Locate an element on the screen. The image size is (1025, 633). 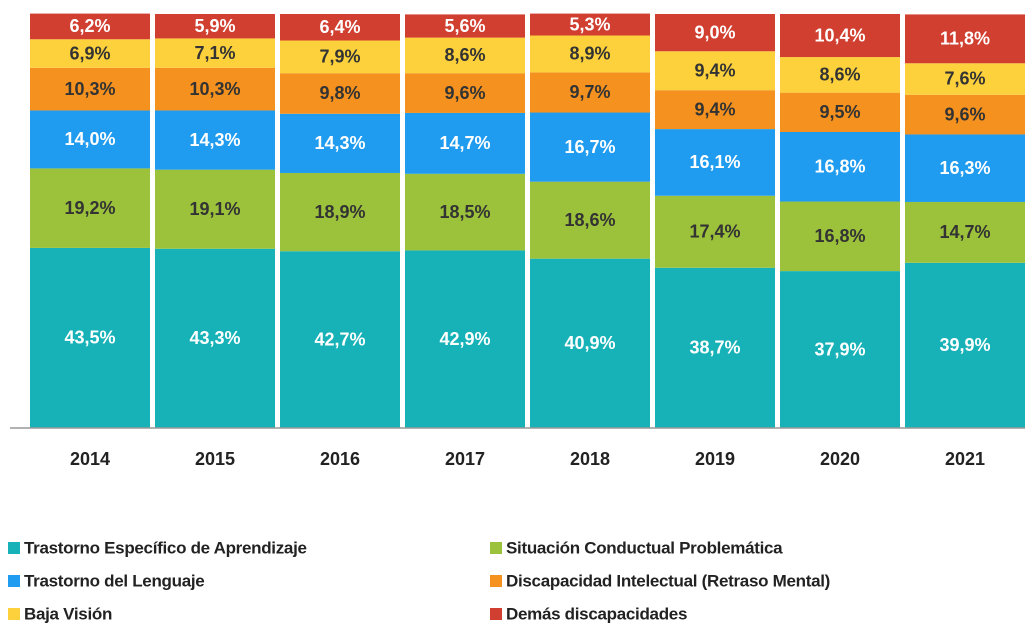
data-label: 37,9% is located at coordinates (839, 349).